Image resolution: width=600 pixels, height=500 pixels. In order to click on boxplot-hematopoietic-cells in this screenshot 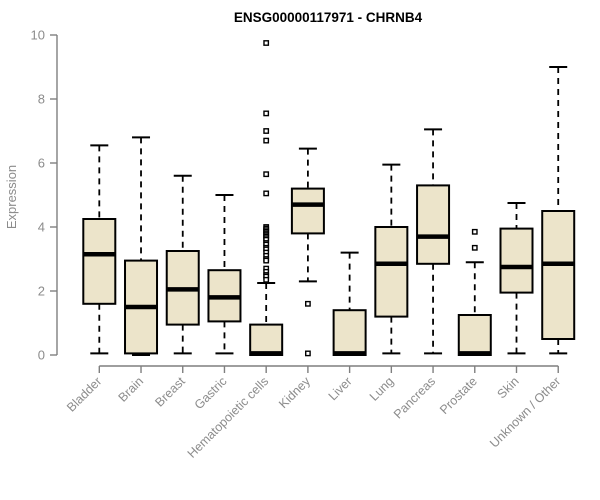, I will do `click(266, 198)`.